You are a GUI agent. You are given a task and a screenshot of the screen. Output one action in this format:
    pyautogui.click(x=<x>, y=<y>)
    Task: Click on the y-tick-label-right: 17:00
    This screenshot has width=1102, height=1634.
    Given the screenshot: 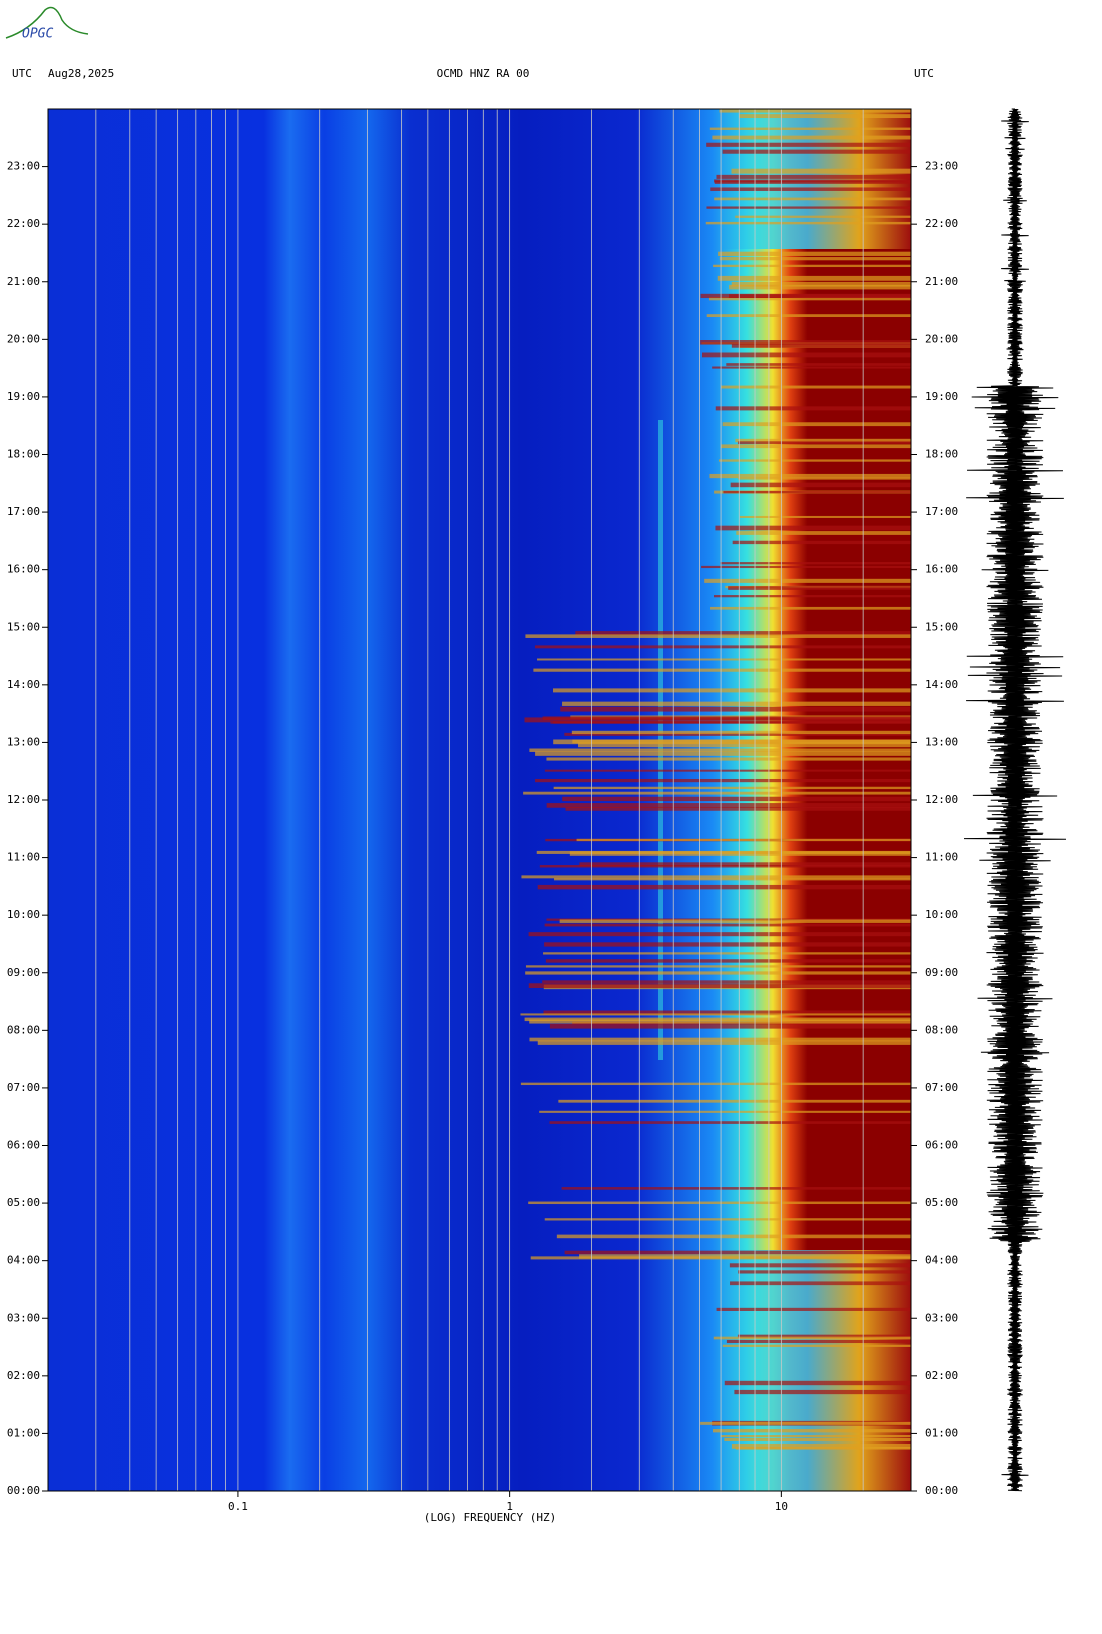 What is the action you would take?
    pyautogui.click(x=941, y=511)
    